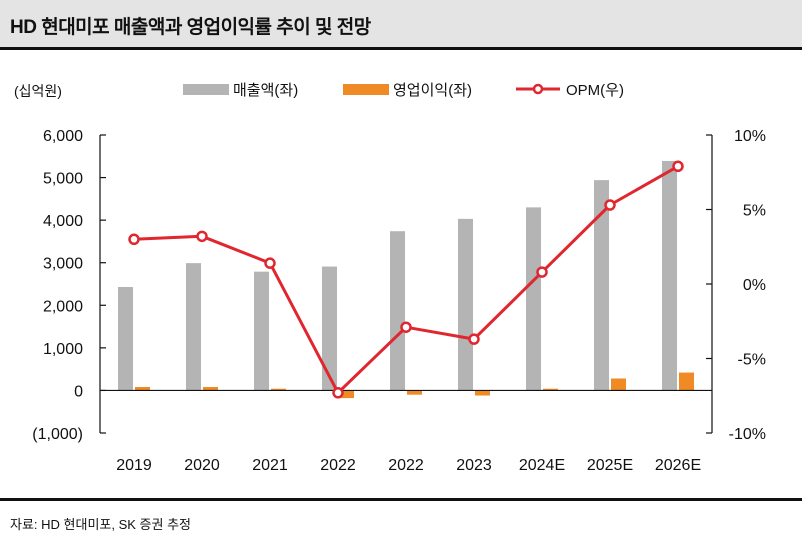 The height and width of the screenshot is (535, 802). What do you see at coordinates (401, 499) in the screenshot?
I see `footer-divider` at bounding box center [401, 499].